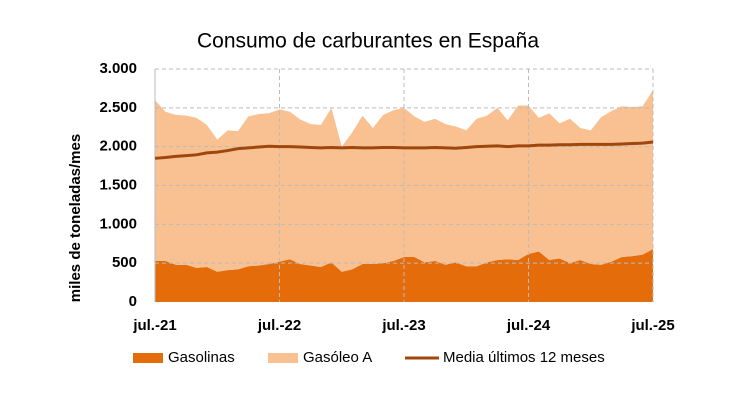  I want to click on legend-label: Gasóleo A, so click(337, 357).